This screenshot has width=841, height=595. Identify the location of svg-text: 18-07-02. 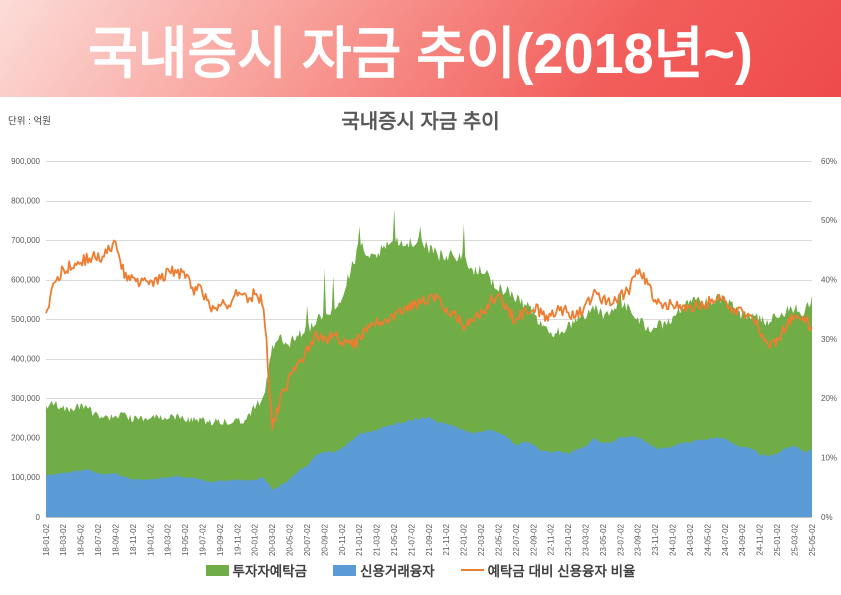
(98, 539).